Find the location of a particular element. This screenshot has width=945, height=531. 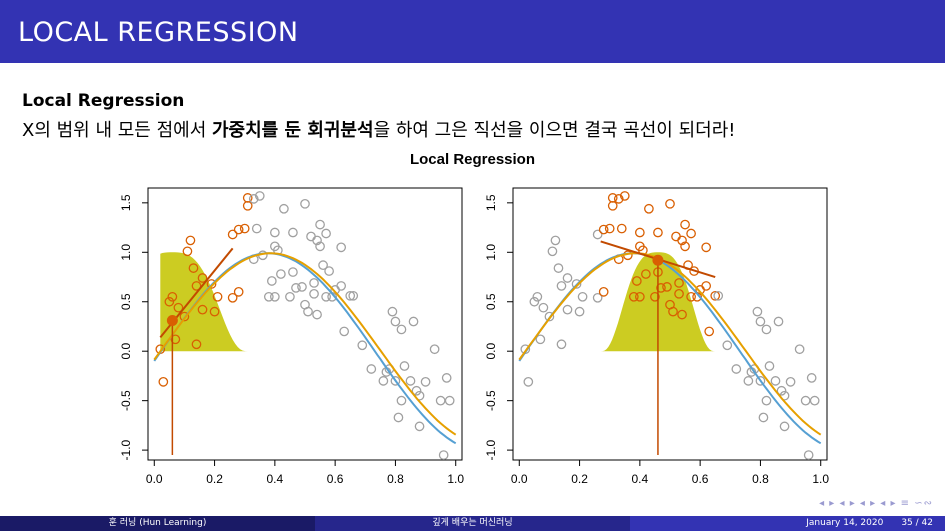

footer-title: 깊게 배우는 머신러닝 is located at coordinates (472, 523).